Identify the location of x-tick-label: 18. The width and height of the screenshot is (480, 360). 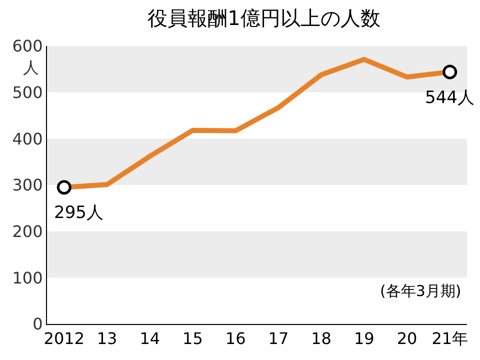
(321, 338).